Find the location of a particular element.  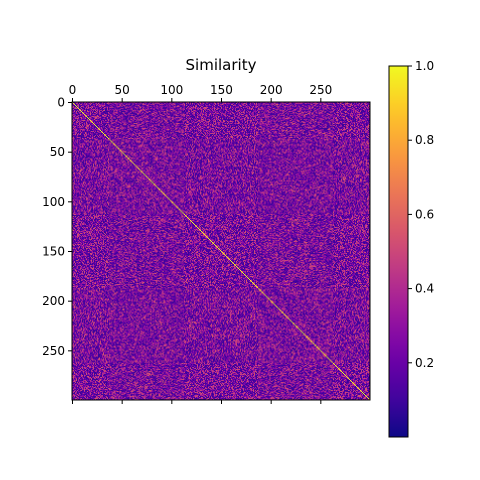

x-tick-label: 0 is located at coordinates (73, 90).